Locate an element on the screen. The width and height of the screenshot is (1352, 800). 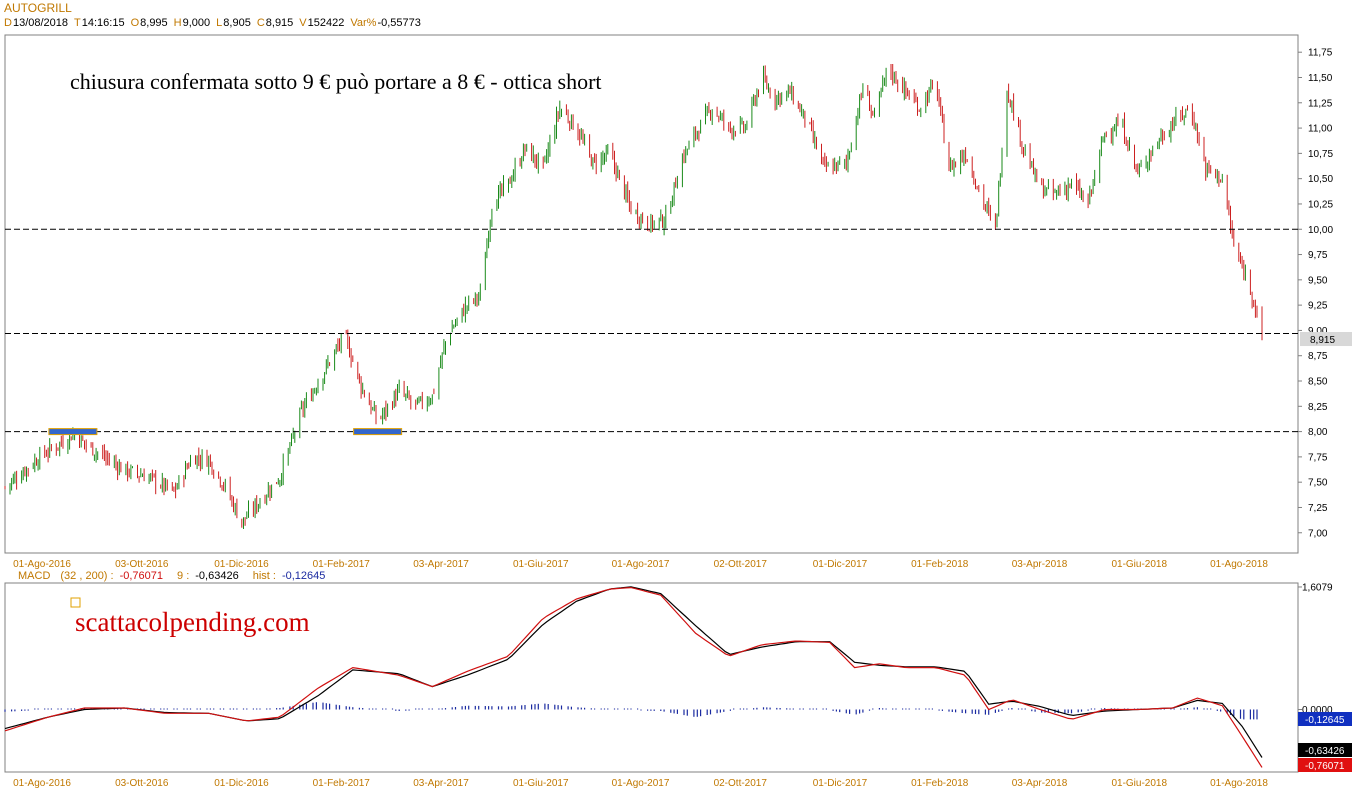
hist-value-tag: -0,12645 is located at coordinates (1325, 720).